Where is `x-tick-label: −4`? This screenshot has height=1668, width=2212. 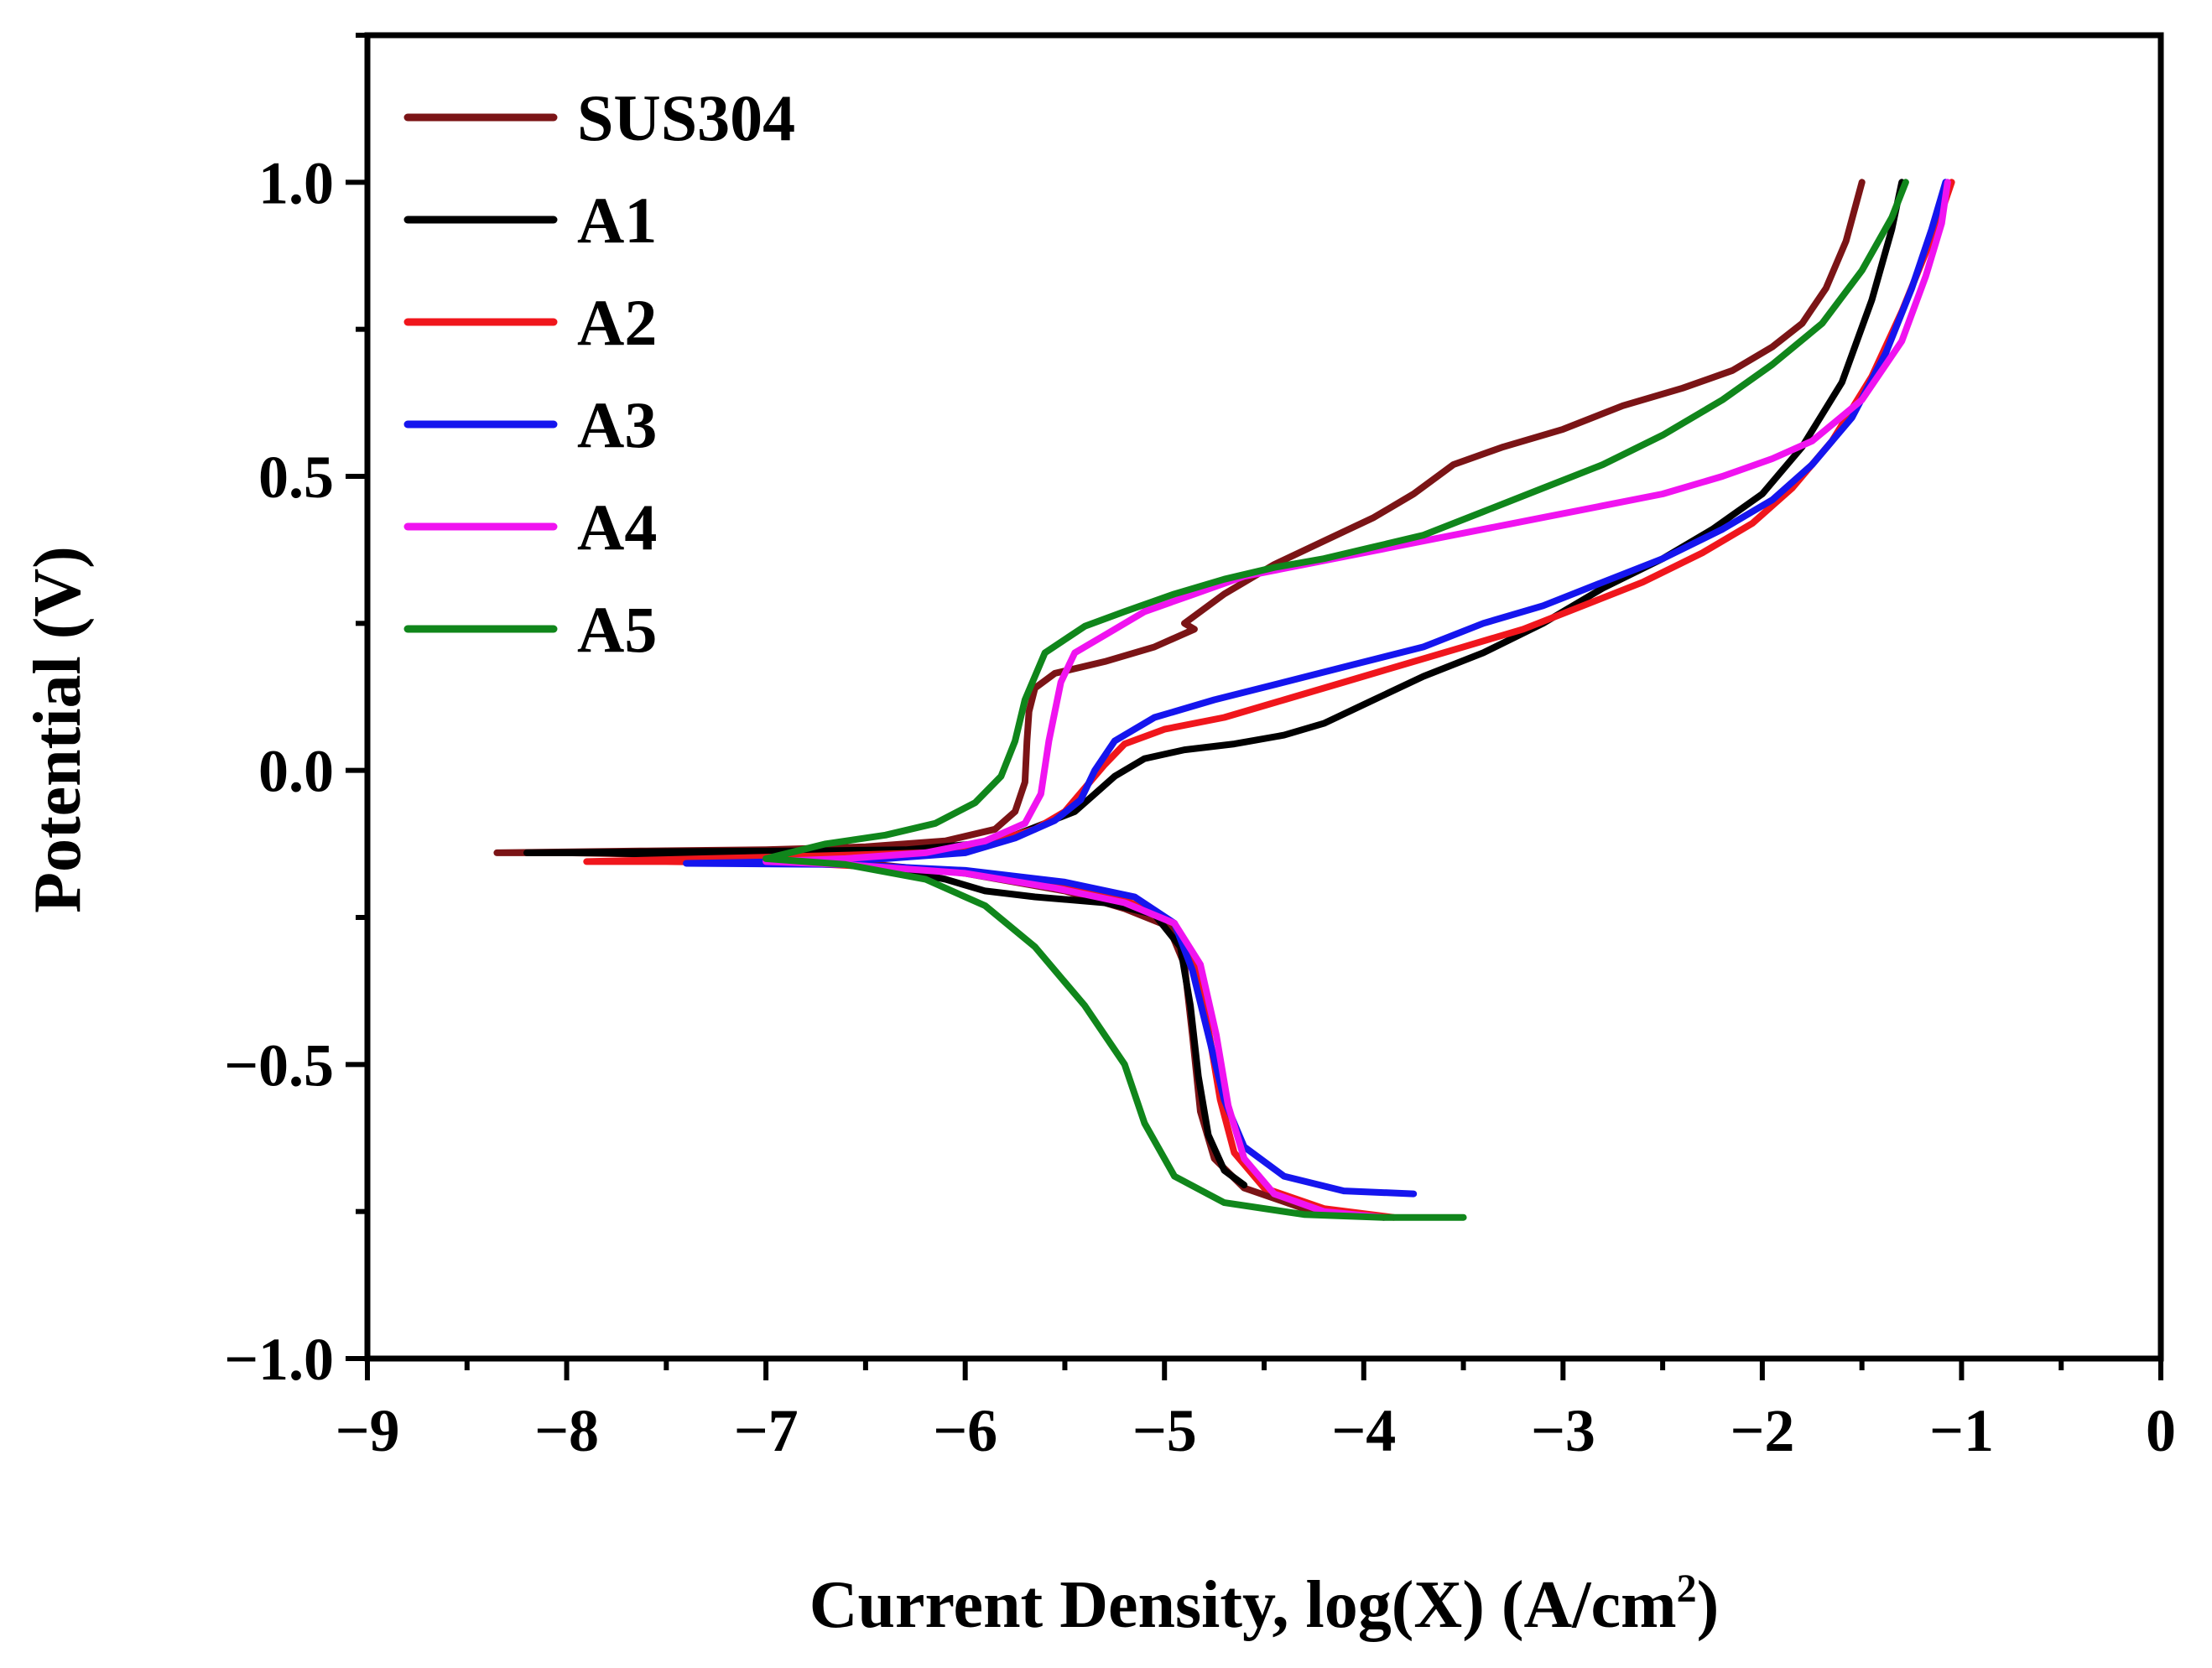 x-tick-label: −4 is located at coordinates (1363, 1430).